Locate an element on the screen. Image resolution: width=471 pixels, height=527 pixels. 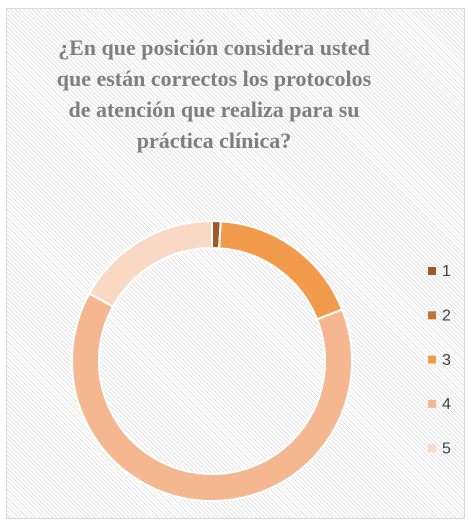
legend-label: 3 is located at coordinates (446, 360).